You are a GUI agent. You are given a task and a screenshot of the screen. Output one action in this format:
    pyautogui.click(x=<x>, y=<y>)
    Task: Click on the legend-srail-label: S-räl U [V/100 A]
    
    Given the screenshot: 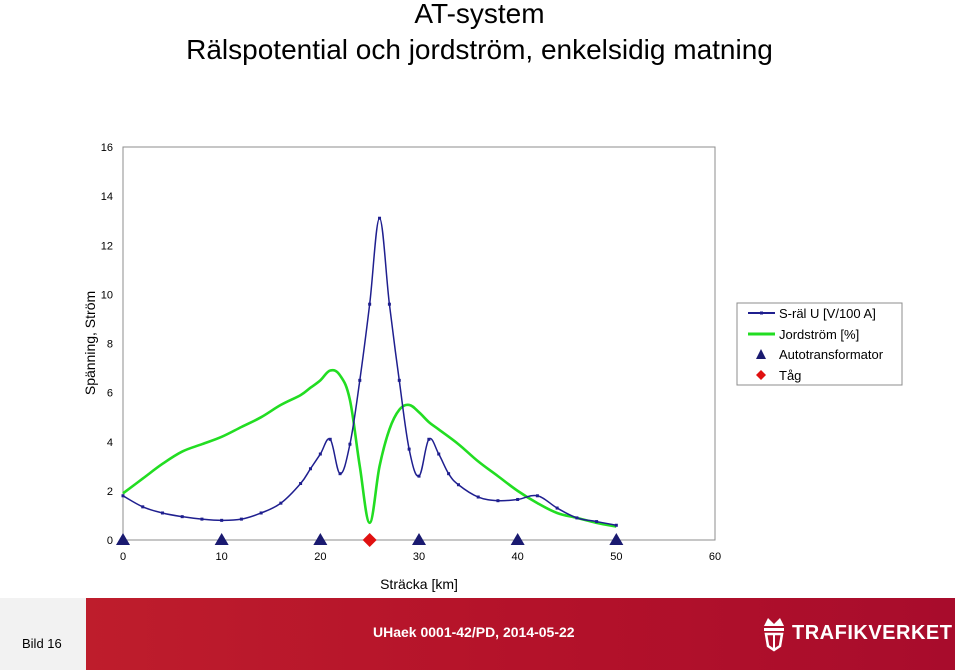 What is the action you would take?
    pyautogui.click(x=827, y=313)
    